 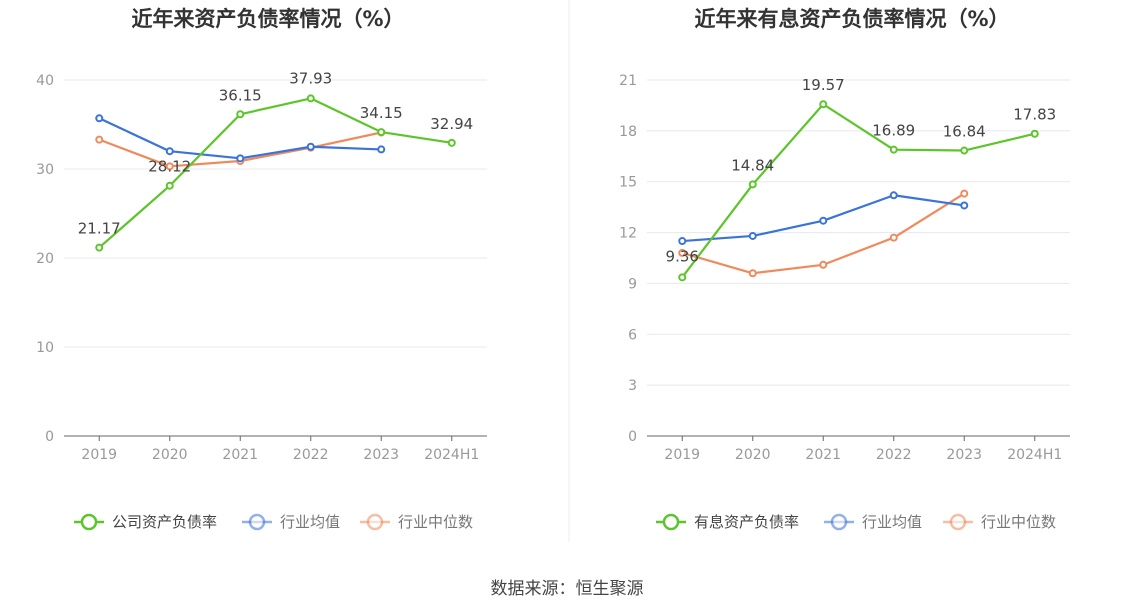 What do you see at coordinates (240, 95) in the screenshot?
I see `data-label: 36.15` at bounding box center [240, 95].